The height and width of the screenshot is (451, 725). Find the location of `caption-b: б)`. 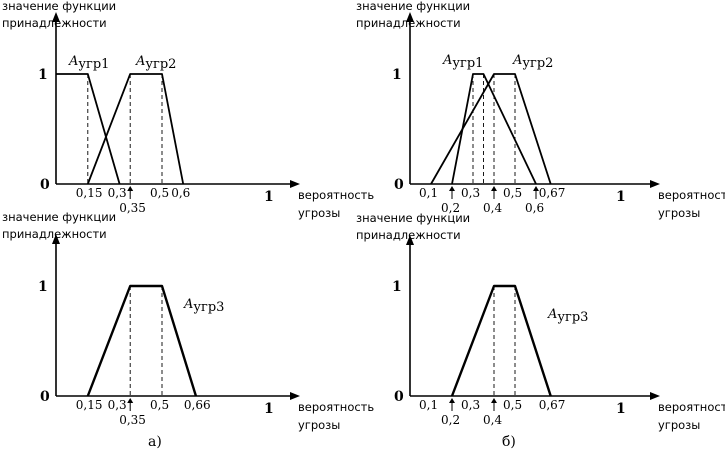

caption-b: б) is located at coordinates (509, 442).